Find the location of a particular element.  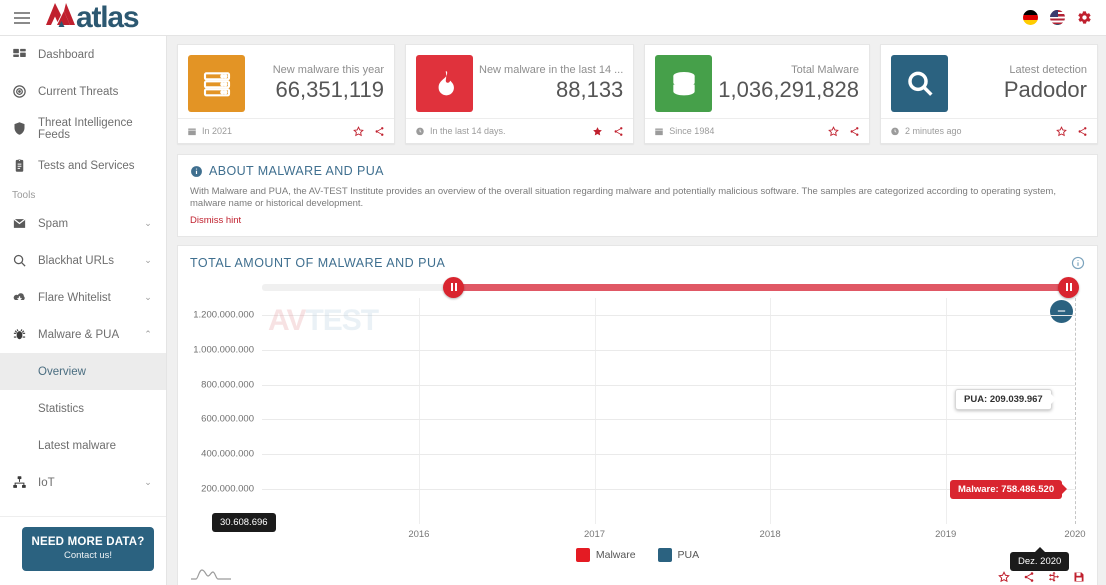

radar-icon is located at coordinates (25, 91).